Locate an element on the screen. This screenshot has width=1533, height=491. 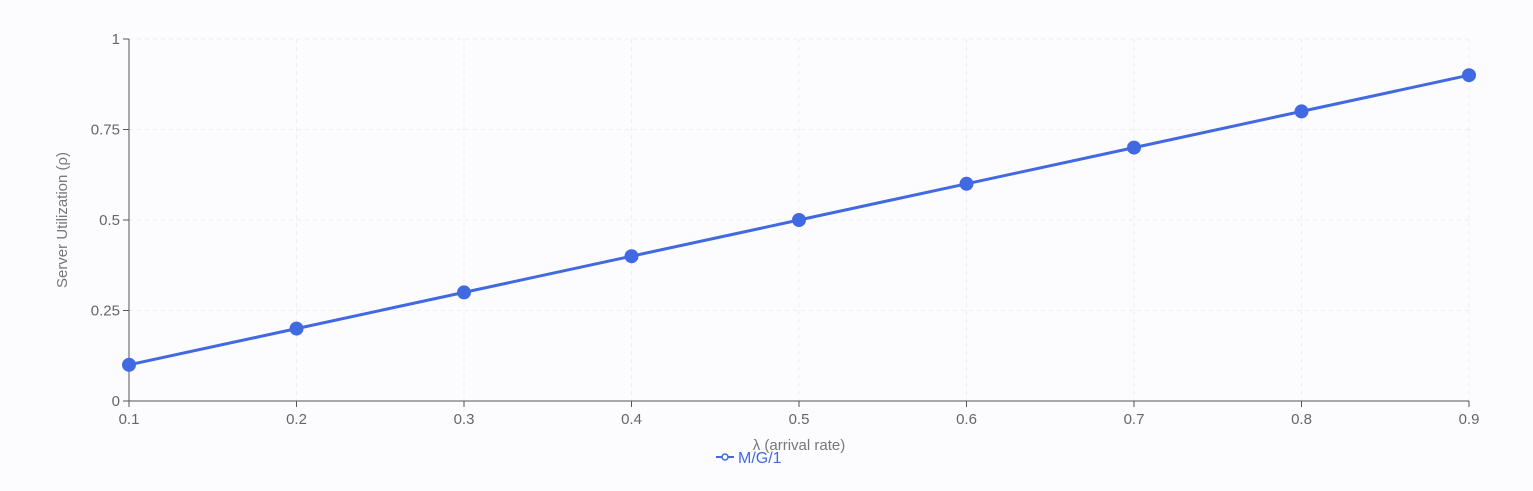
legend-label: M/G/1 is located at coordinates (760, 458).